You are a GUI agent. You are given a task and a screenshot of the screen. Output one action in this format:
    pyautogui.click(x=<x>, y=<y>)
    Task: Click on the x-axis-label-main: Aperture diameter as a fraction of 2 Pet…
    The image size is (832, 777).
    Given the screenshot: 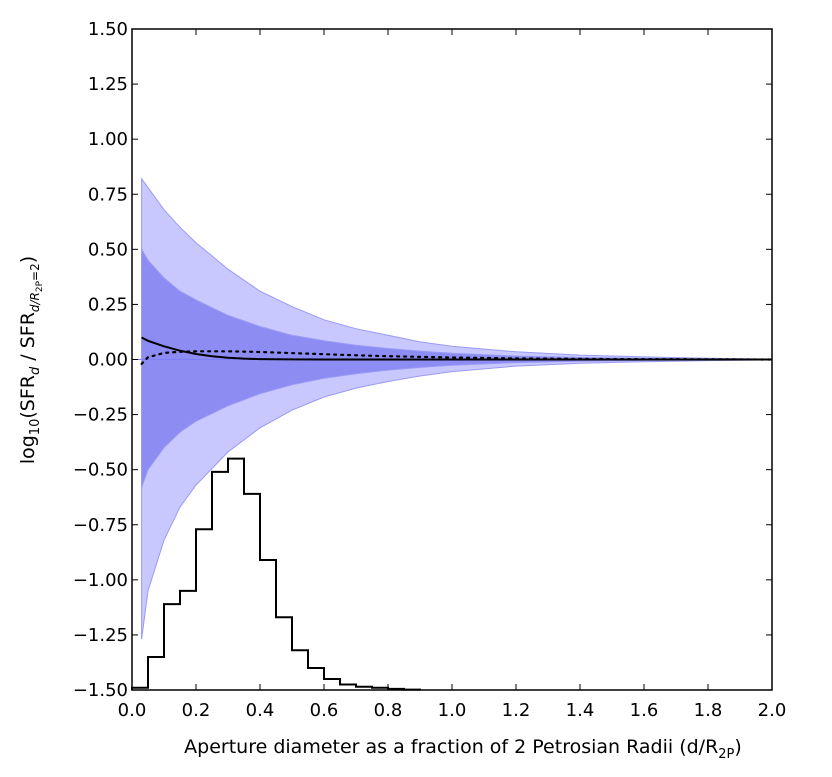 What is the action you would take?
    pyautogui.click(x=451, y=747)
    